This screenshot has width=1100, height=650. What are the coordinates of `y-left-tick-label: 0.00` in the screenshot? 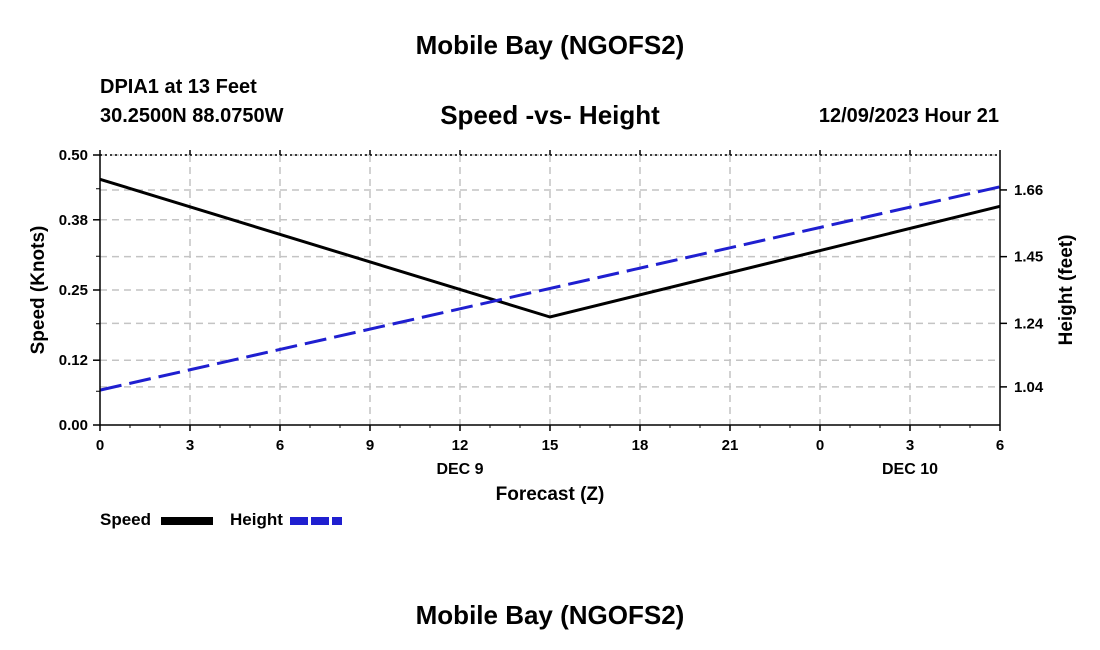 It's located at (73, 425).